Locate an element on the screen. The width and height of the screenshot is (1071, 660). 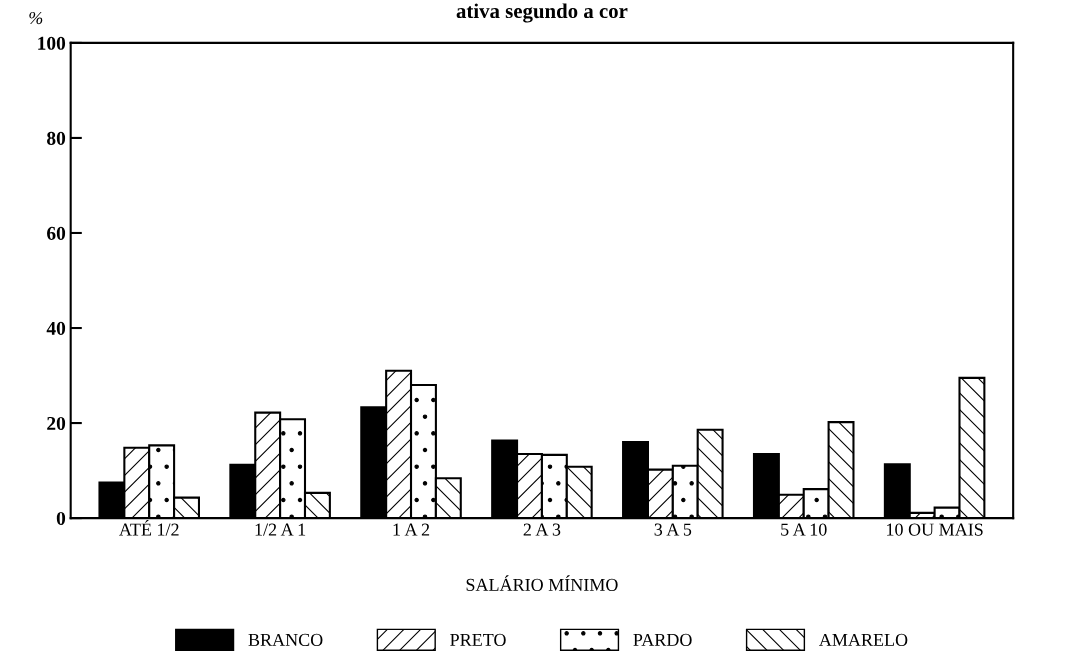
x-tick-label: 5 A 10 is located at coordinates (804, 529).